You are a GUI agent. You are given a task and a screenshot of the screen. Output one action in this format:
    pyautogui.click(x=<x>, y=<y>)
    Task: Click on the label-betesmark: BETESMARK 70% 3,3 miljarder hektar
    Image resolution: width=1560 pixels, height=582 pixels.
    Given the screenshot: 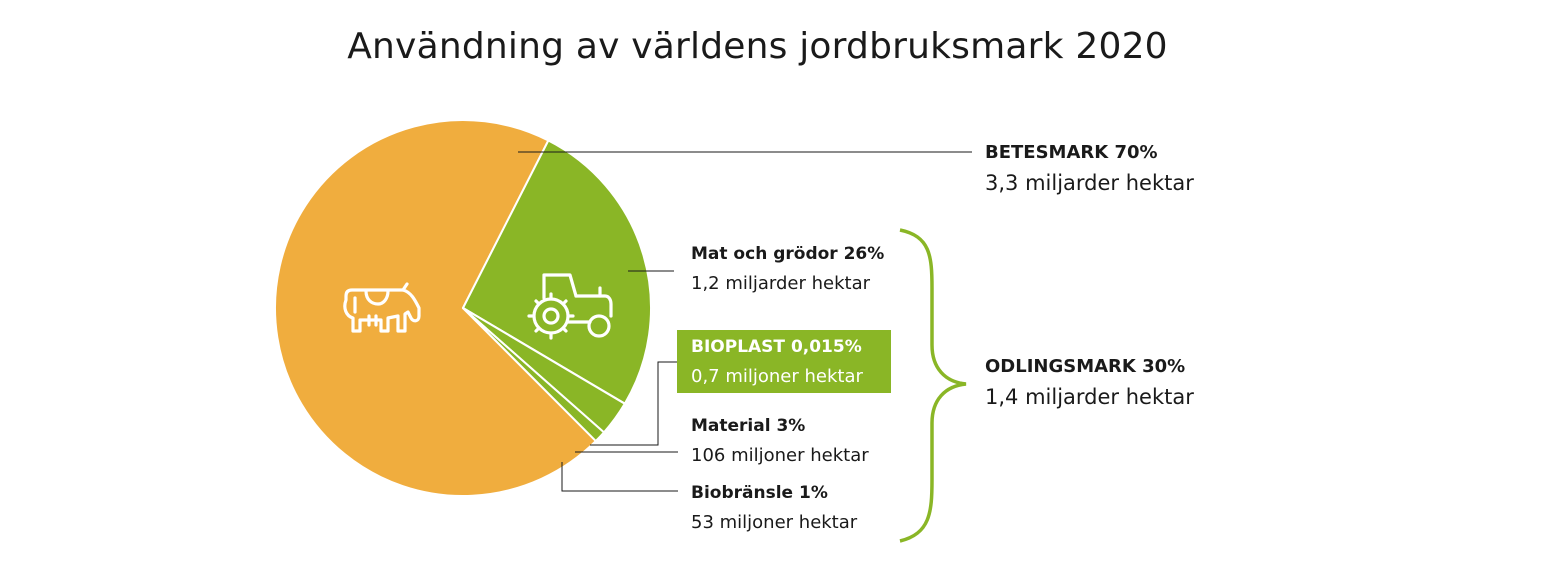 What is the action you would take?
    pyautogui.click(x=1089, y=168)
    